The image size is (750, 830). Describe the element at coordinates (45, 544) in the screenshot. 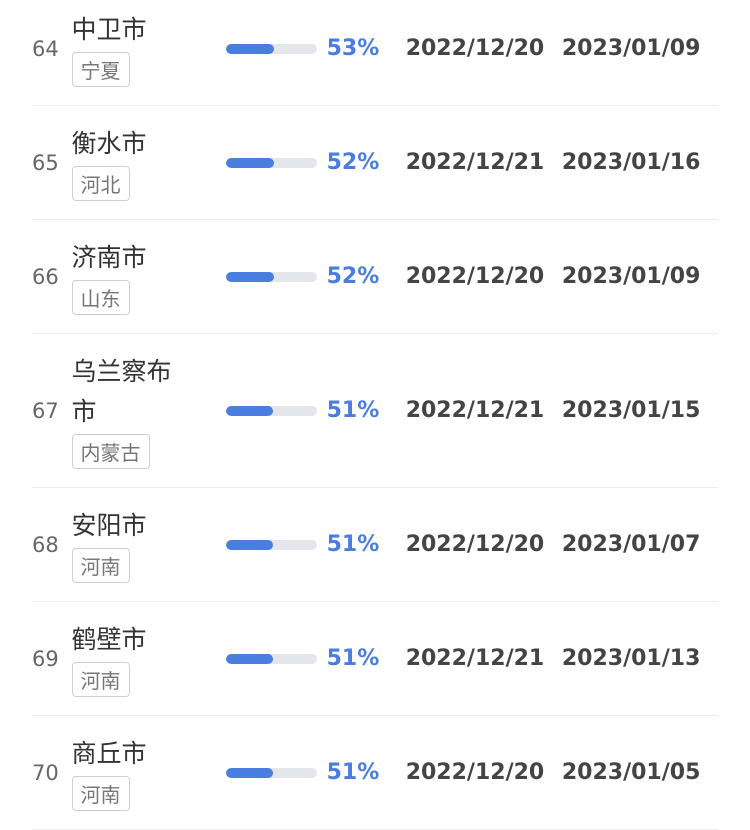

I see `rank: 68` at that location.